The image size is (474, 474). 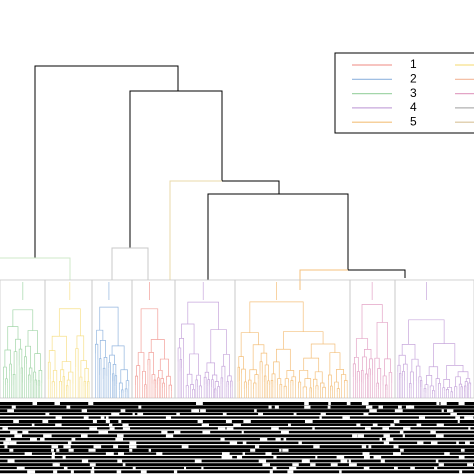 I want to click on cluster-box, so click(x=153, y=339).